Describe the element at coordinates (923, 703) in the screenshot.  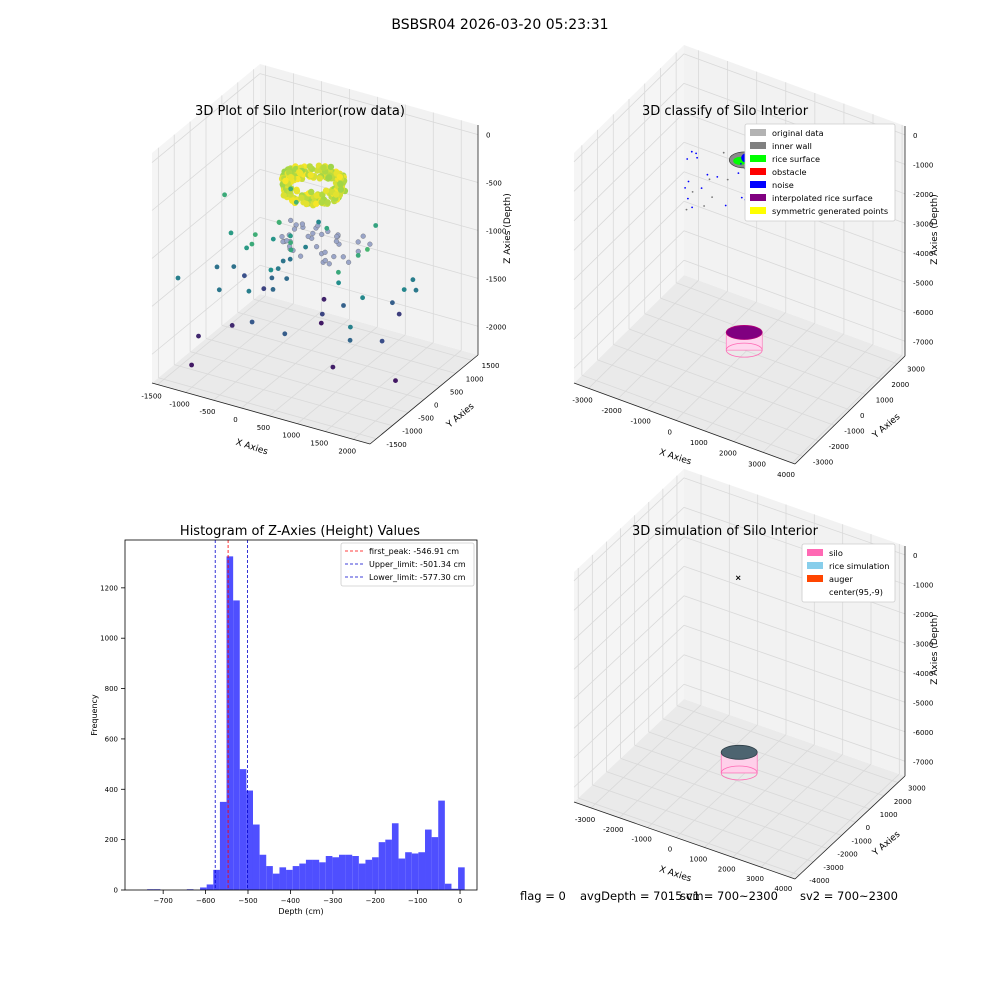
I see `z-tick-label: -5000` at that location.